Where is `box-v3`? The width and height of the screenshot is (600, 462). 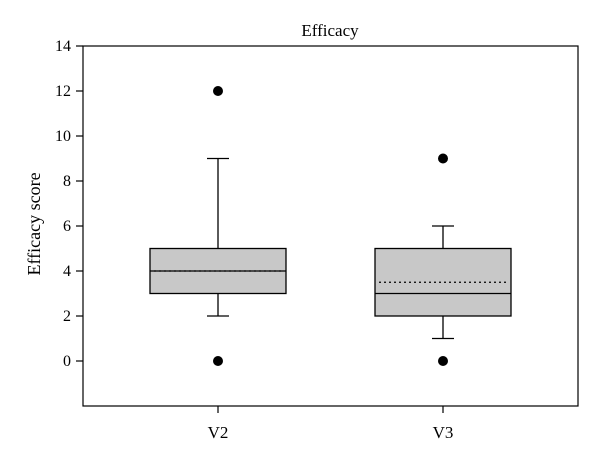 box-v3 is located at coordinates (443, 259).